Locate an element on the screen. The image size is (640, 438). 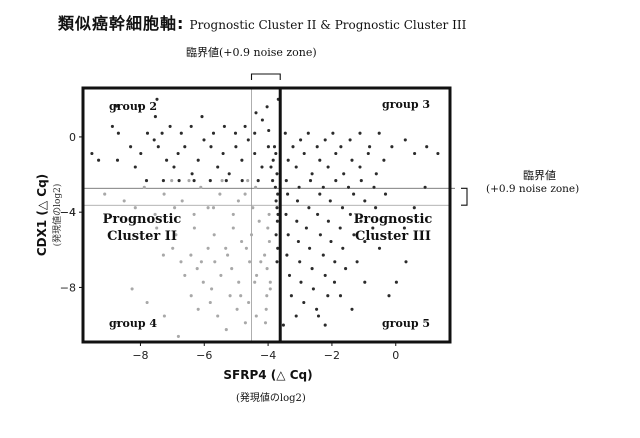
y-units-label: (発現値のlog2) is located at coordinates (57, 215).